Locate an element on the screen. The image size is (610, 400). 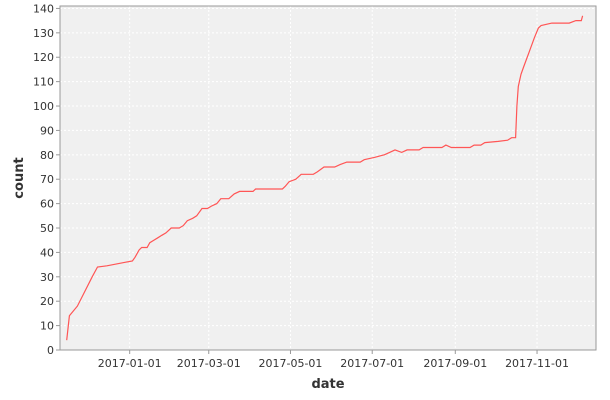
y-tick-label: 120 is located at coordinates (43, 57).